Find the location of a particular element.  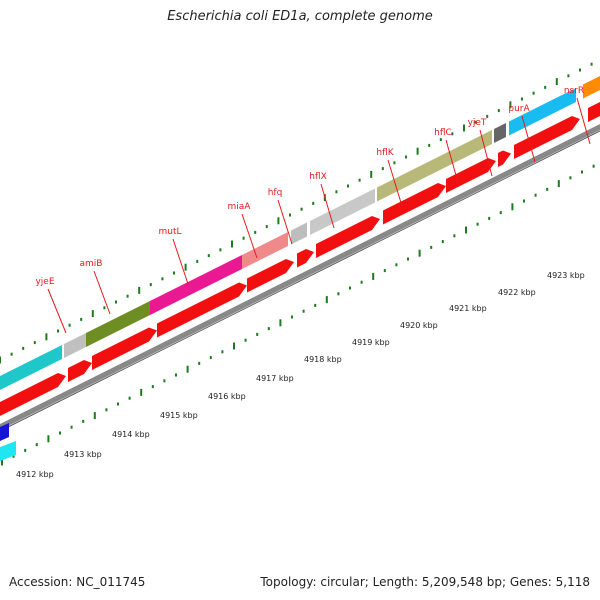

kbp-label: 4915 kbp is located at coordinates (179, 415).